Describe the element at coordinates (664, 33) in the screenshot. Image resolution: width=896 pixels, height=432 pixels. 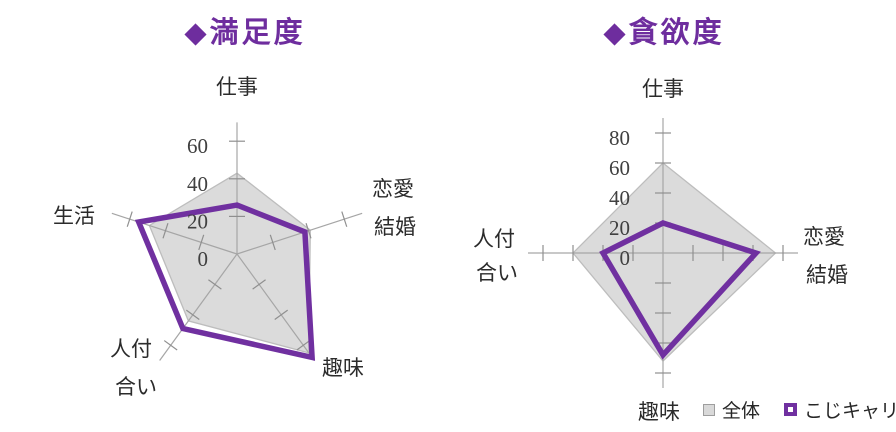
I see `chart-title-greed: ◆貪欲度` at that location.